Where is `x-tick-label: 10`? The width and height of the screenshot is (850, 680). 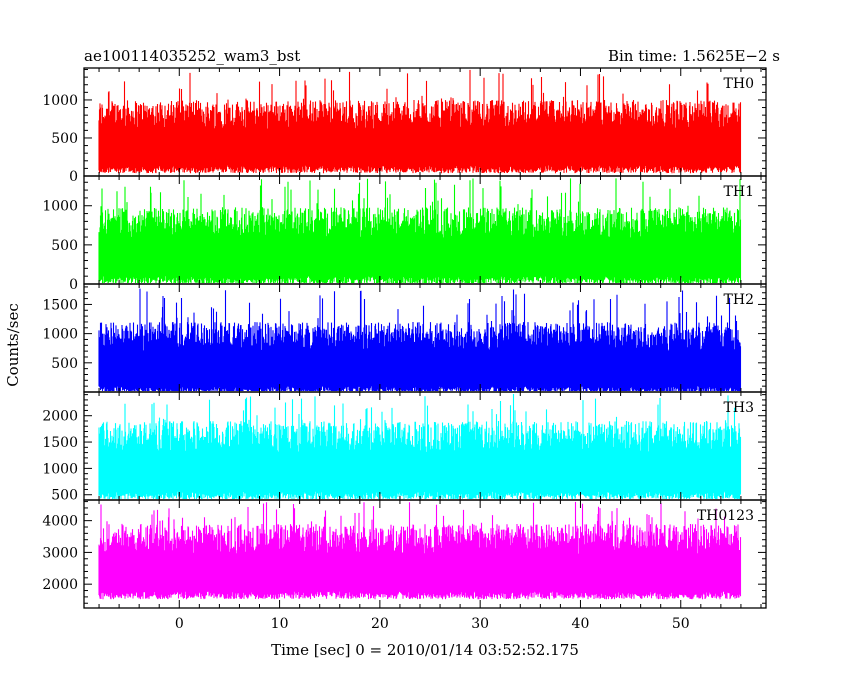 x-tick-label: 10 is located at coordinates (280, 624).